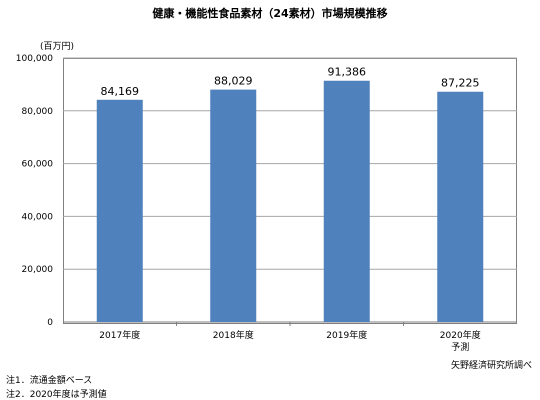 This screenshot has width=540, height=400. Describe the element at coordinates (50, 323) in the screenshot. I see `y-tick-label: 0` at that location.